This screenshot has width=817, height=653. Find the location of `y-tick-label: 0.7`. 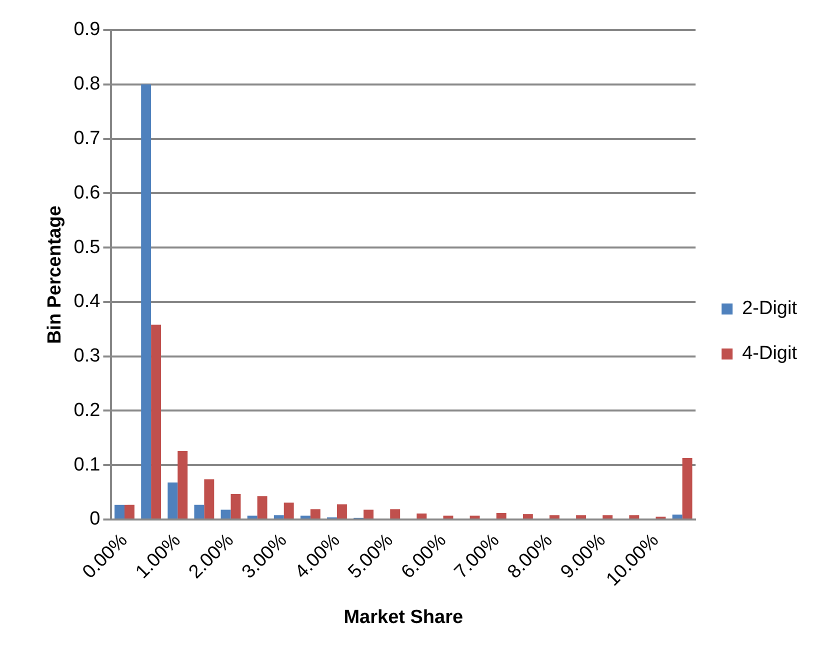

y-tick-label: 0.7 is located at coordinates (87, 139).